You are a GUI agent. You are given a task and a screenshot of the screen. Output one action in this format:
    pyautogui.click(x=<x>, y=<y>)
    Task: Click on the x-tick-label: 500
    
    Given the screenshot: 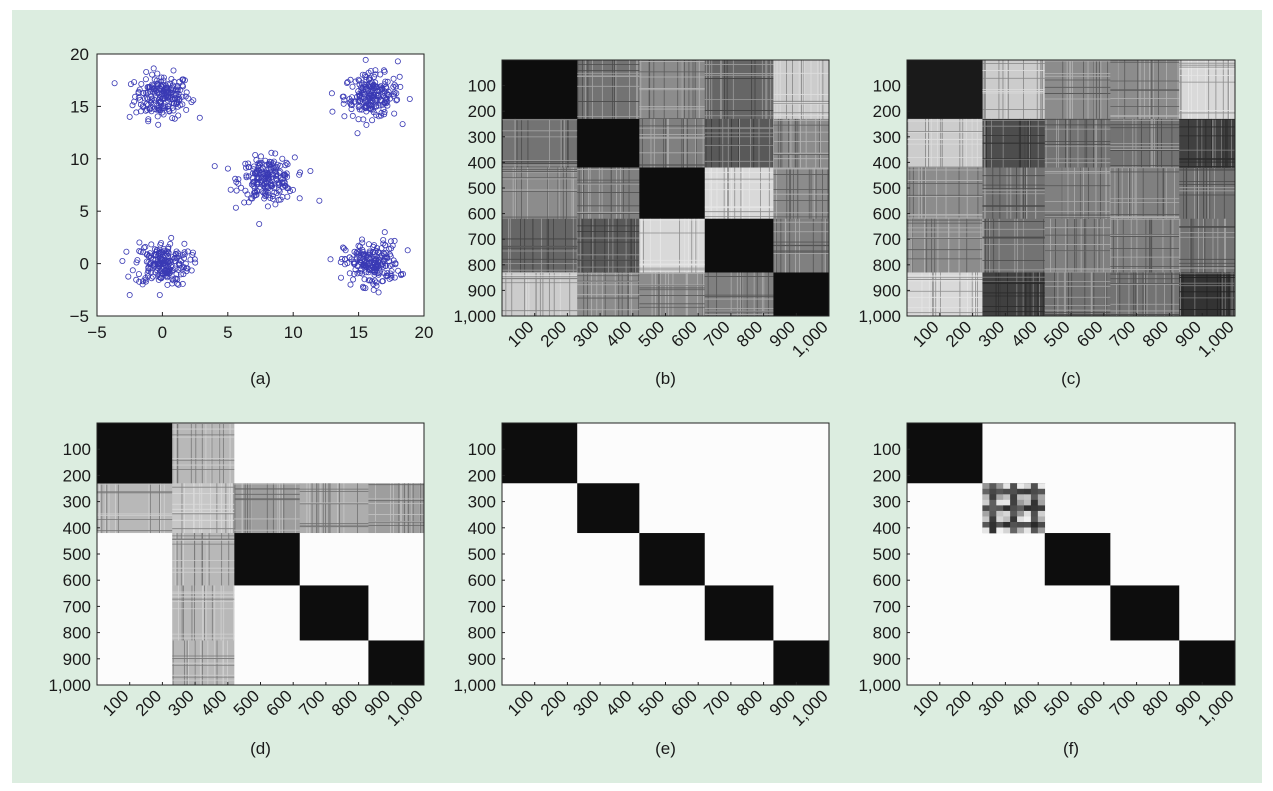 What is the action you would take?
    pyautogui.click(x=651, y=702)
    